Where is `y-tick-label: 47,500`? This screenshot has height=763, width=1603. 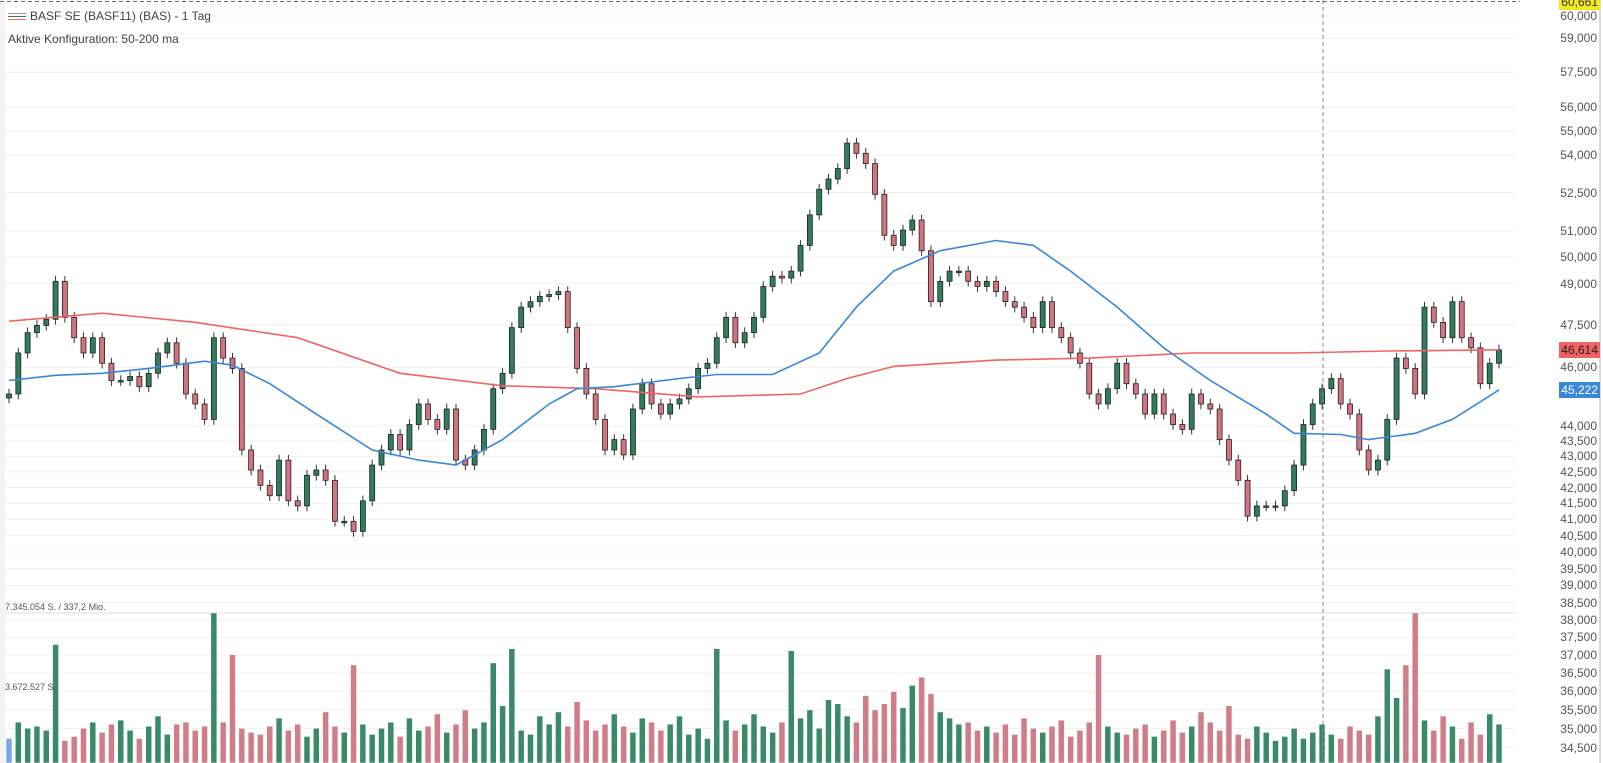
y-tick-label: 47,500 is located at coordinates (1578, 324).